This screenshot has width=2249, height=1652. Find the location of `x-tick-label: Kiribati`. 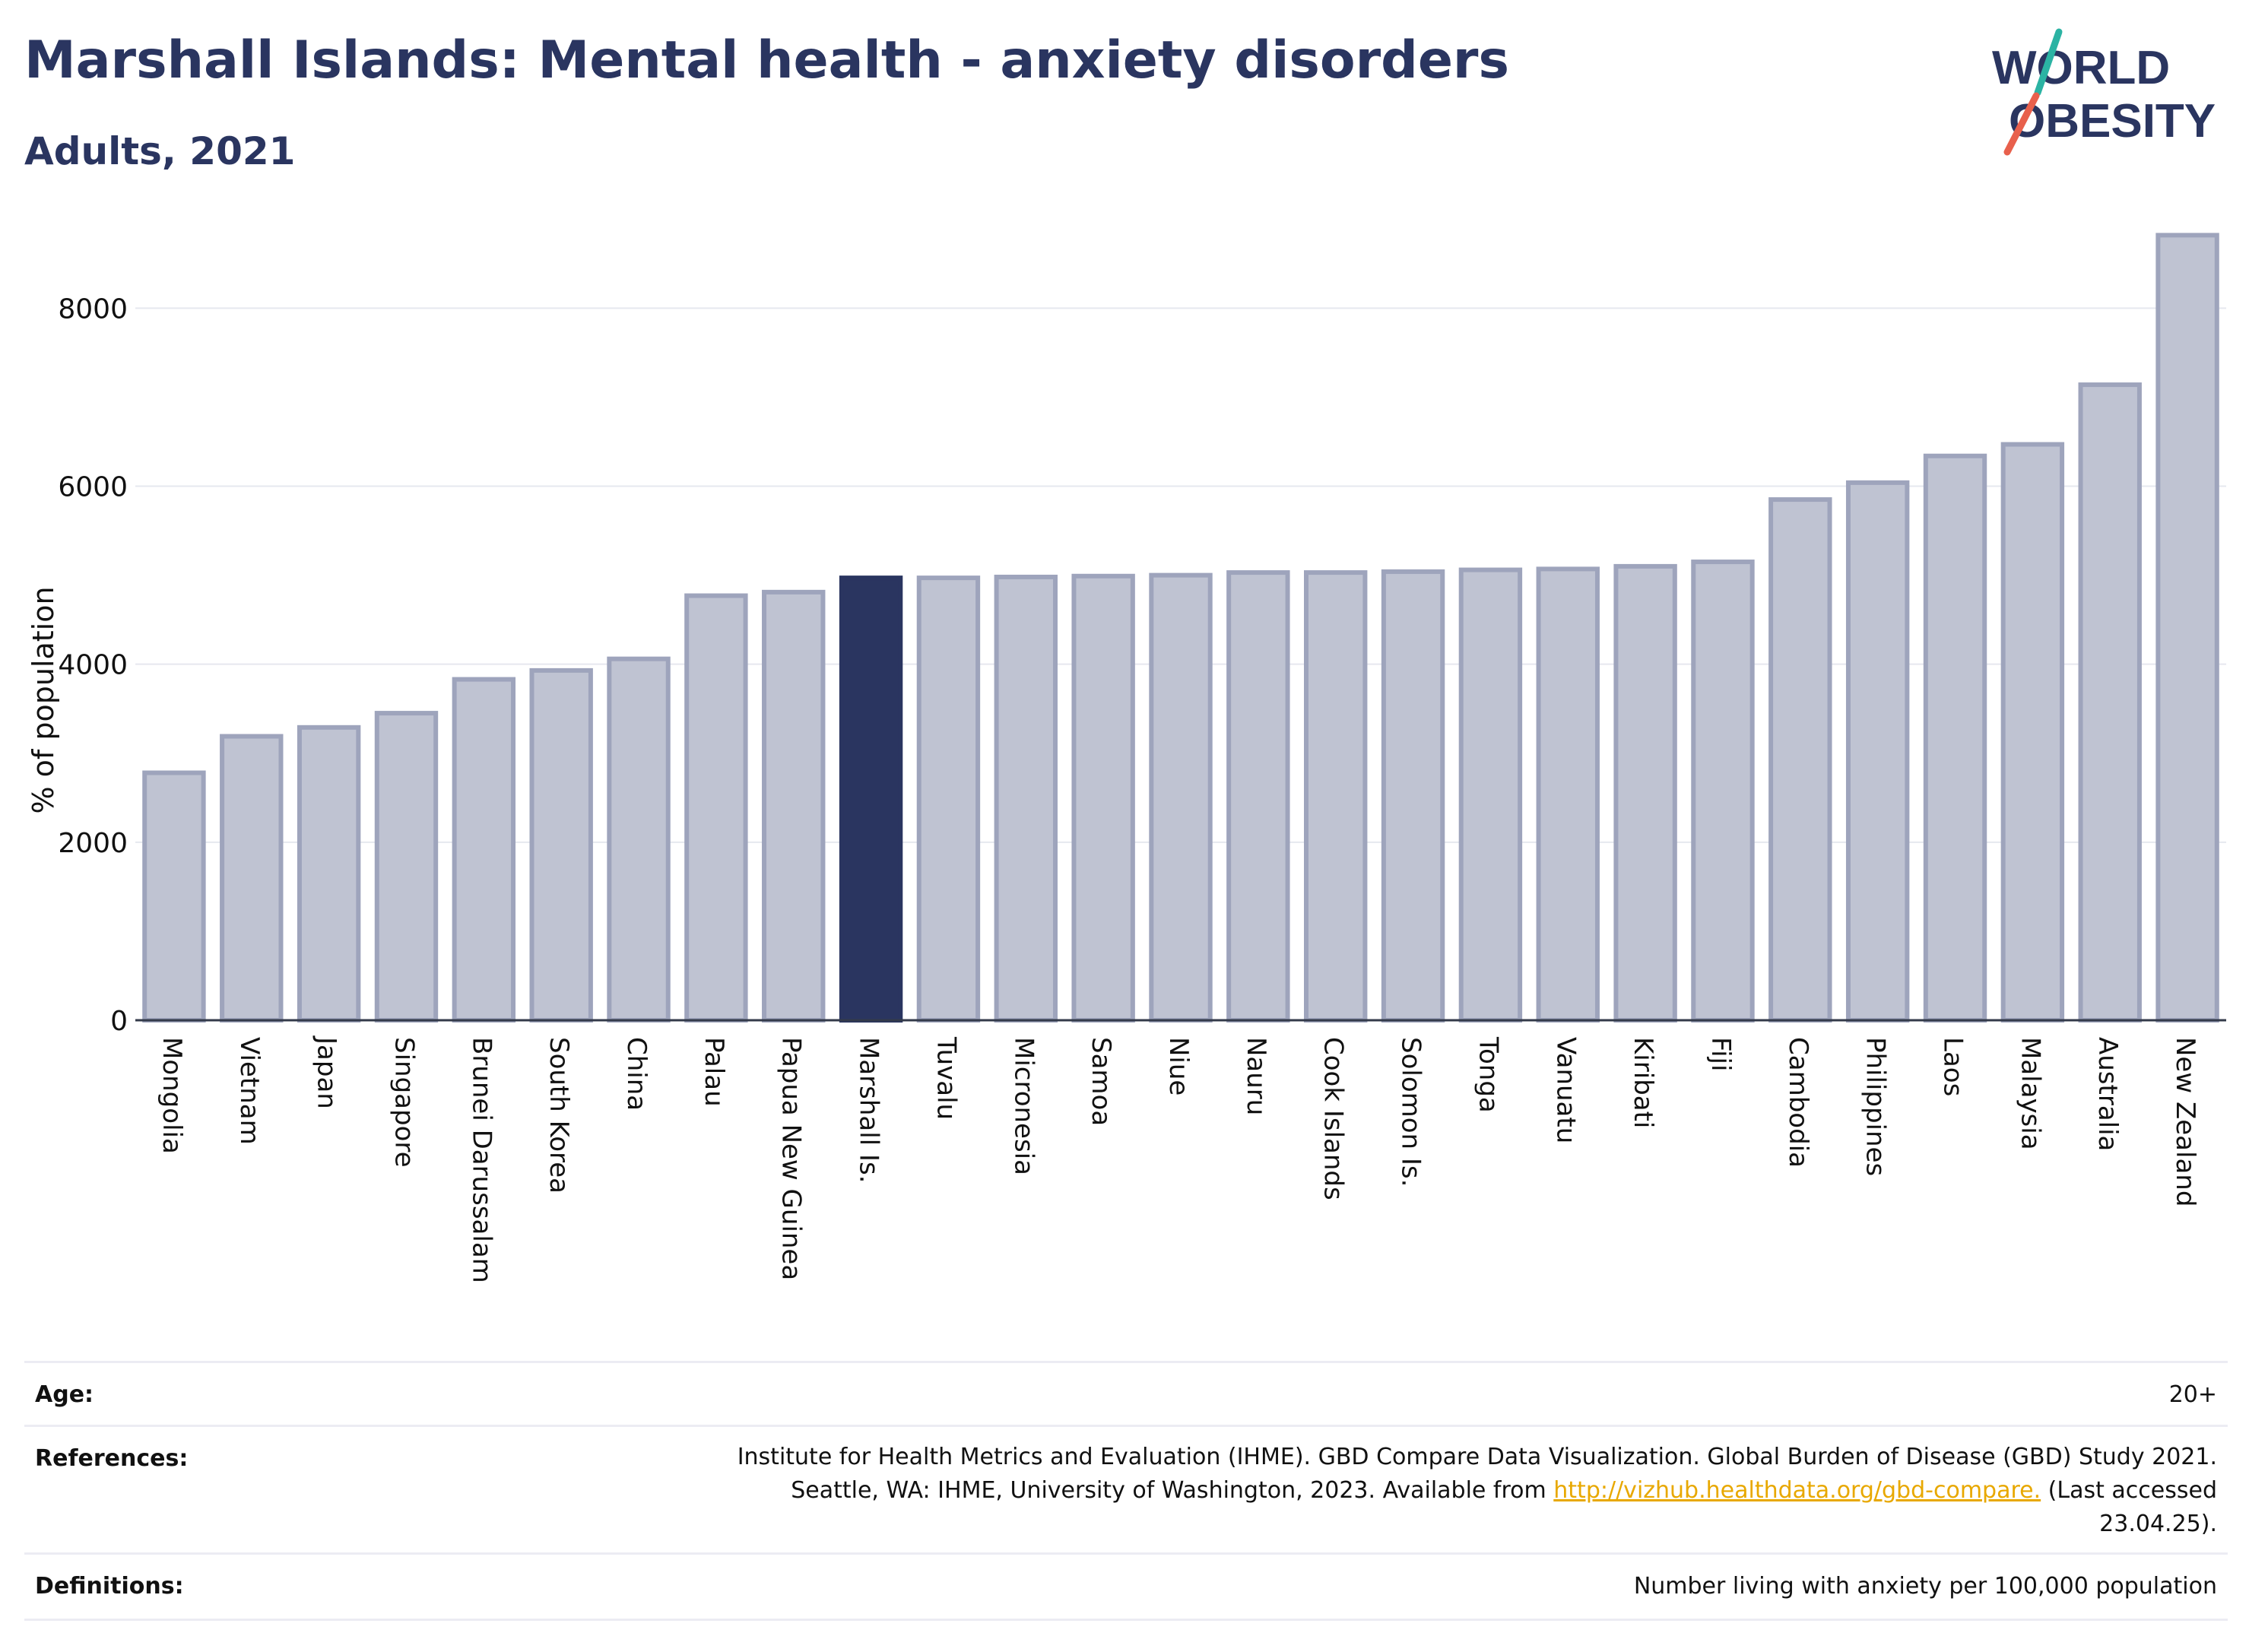

x-tick-label: Kiribati is located at coordinates (1643, 1082).